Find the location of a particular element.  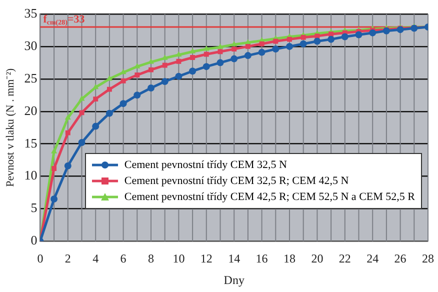

y-tick-label: 15 is located at coordinates (31, 142).